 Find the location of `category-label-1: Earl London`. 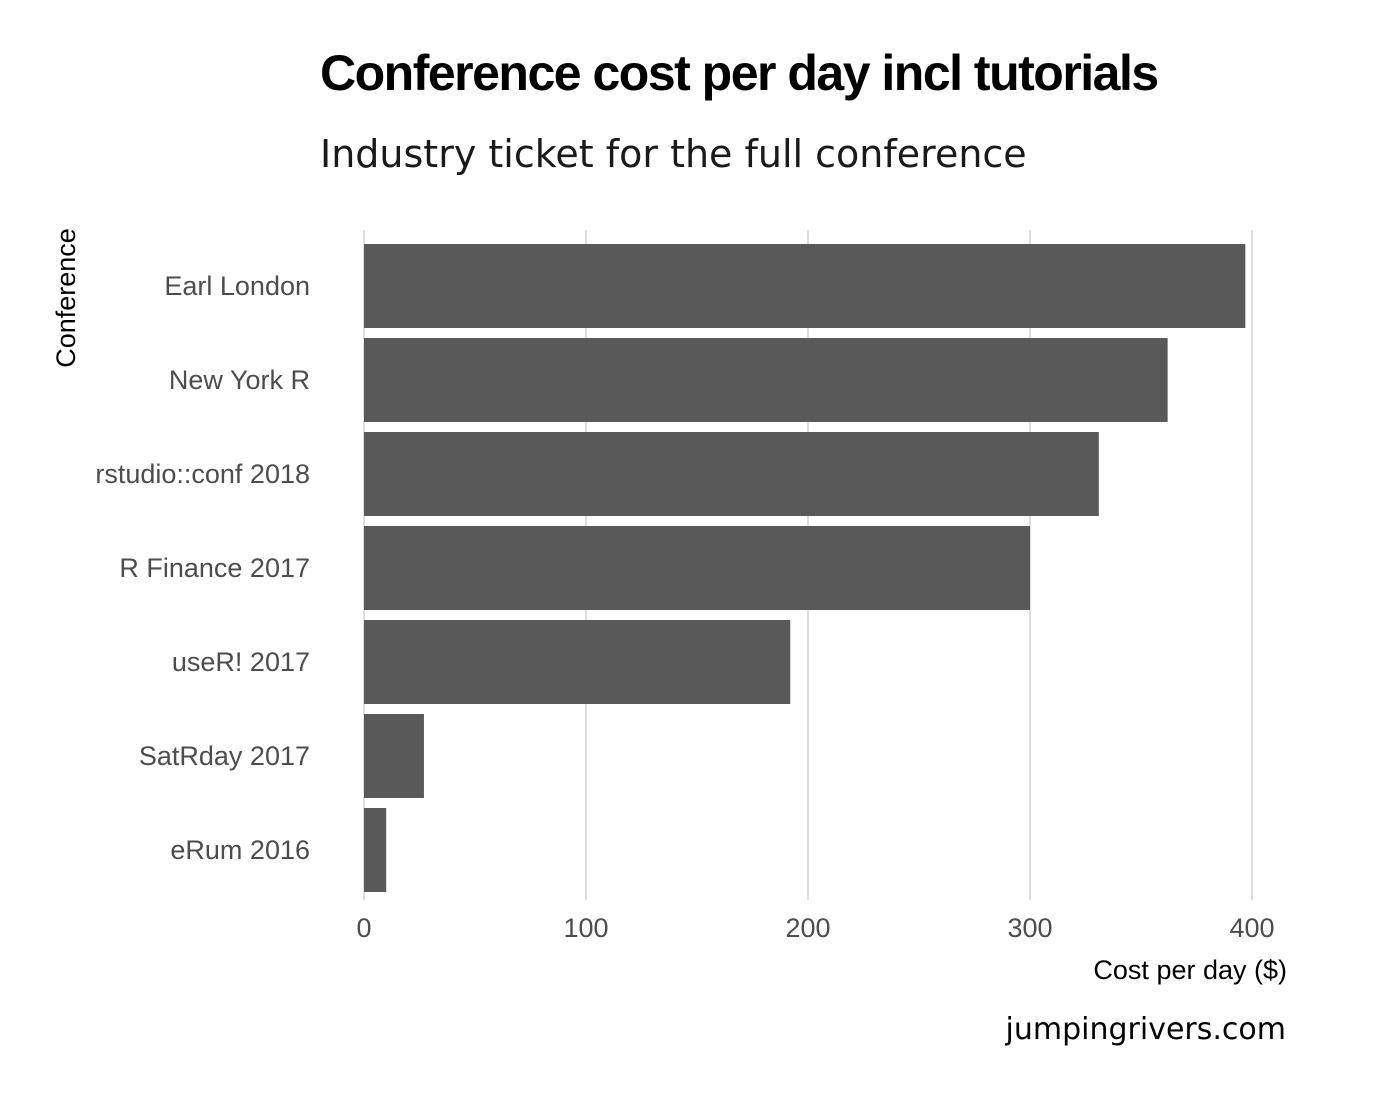

category-label-1: Earl London is located at coordinates (237, 286).